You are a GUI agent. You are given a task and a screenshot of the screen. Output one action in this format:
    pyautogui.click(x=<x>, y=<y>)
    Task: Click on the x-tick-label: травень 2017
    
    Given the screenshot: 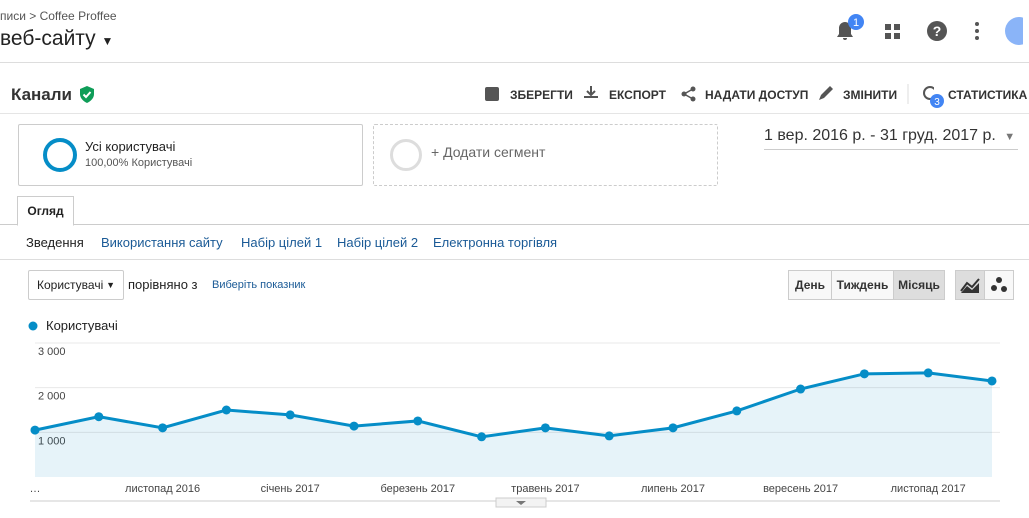 What is the action you would take?
    pyautogui.click(x=545, y=489)
    